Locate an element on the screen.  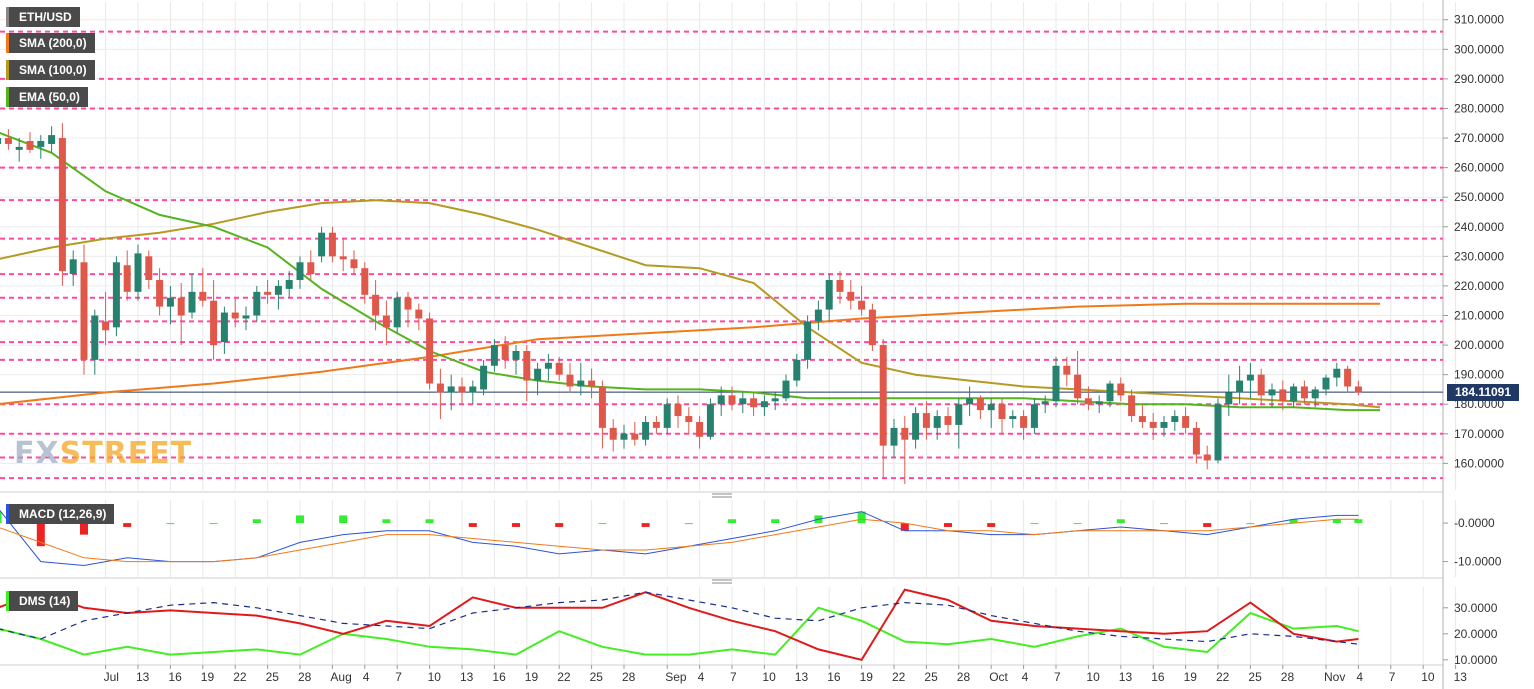
price-tick-label: 200.0000 is located at coordinates (1479, 345).